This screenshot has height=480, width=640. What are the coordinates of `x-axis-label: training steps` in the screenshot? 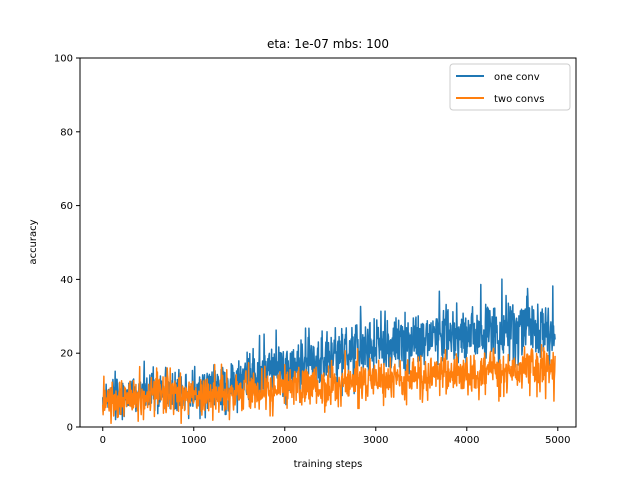 It's located at (328, 464).